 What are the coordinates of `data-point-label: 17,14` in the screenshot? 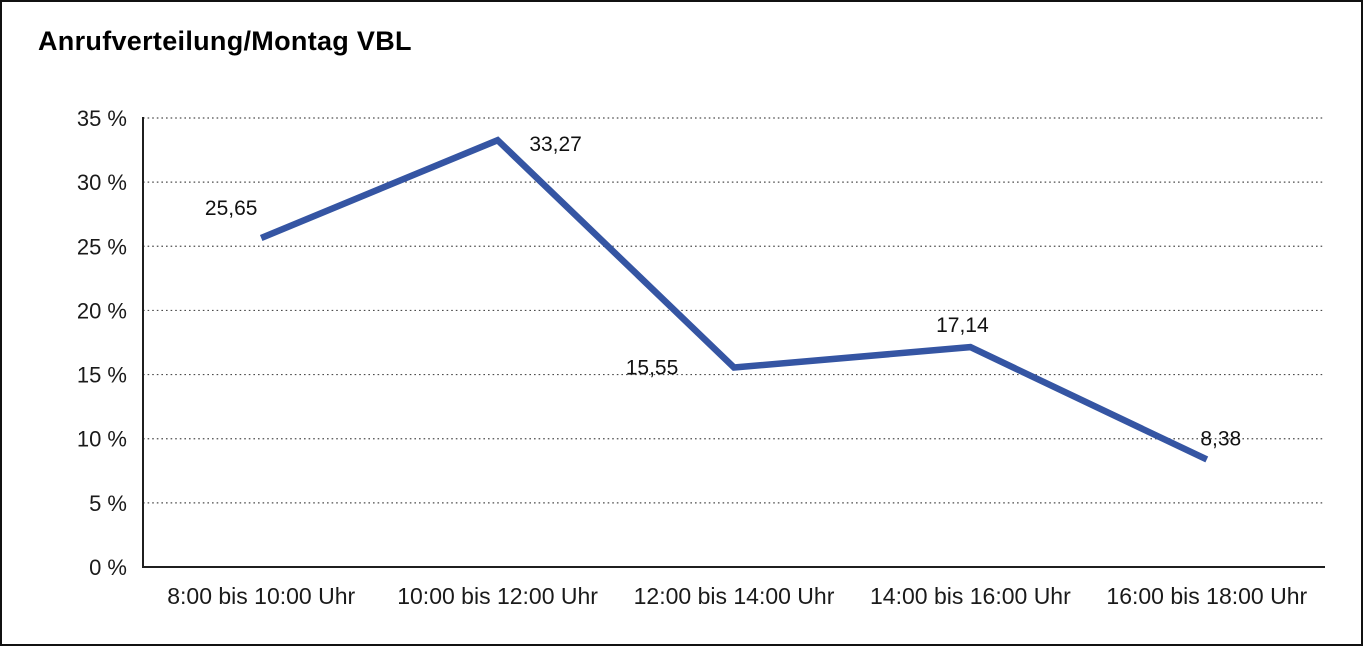 It's located at (962, 325).